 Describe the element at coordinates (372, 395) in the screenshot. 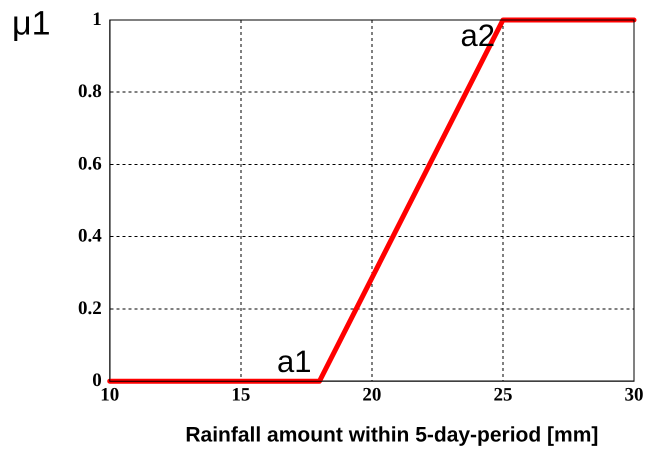

I see `x-tick-label: 20` at that location.